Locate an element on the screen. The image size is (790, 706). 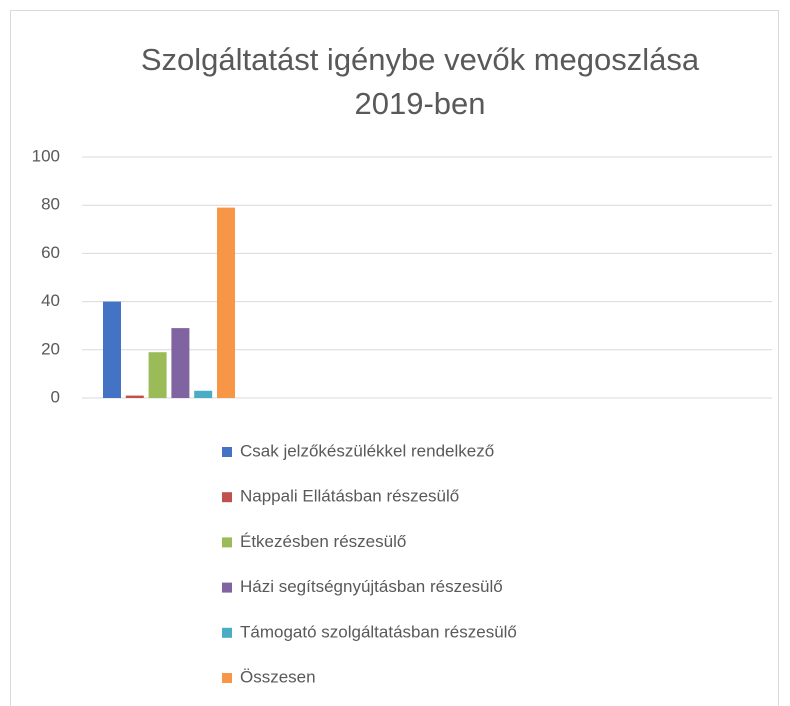
y-tick-label: 40 is located at coordinates (50, 300).